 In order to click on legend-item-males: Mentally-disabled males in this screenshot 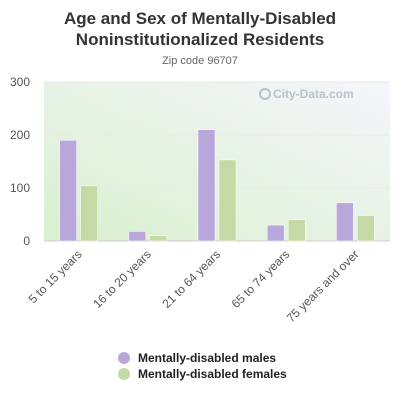, I will do `click(202, 358)`.